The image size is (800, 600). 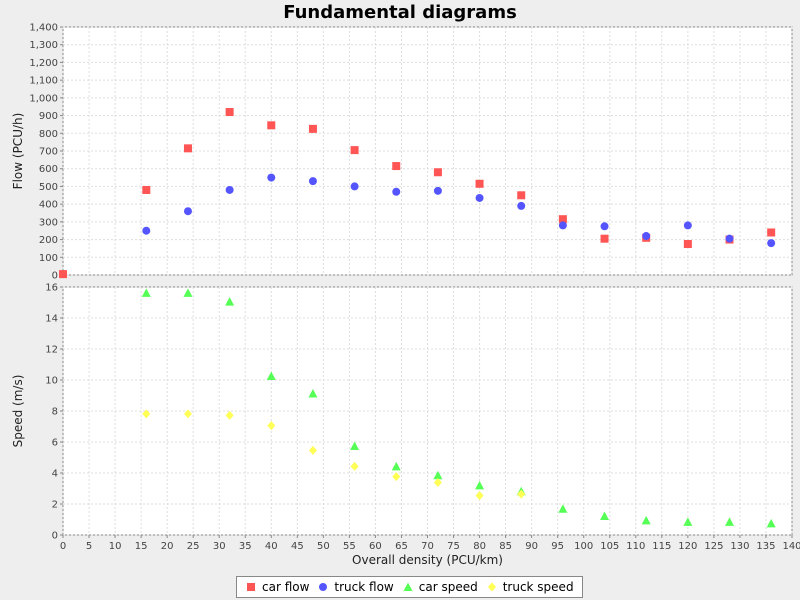 I want to click on y-tick-label: 800, so click(x=48, y=134).